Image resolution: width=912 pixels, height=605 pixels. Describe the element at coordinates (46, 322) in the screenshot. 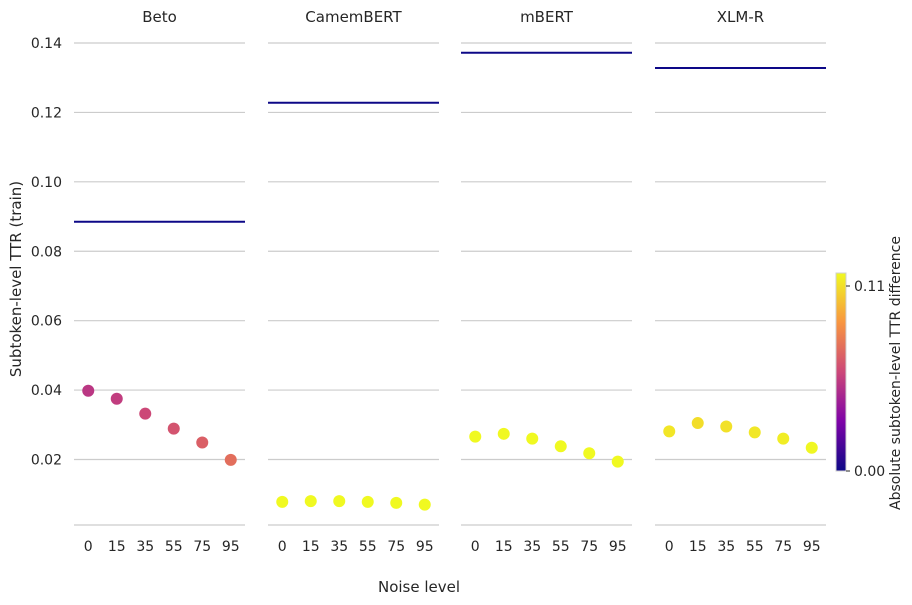

I see `y-tick-label: 0.06` at that location.